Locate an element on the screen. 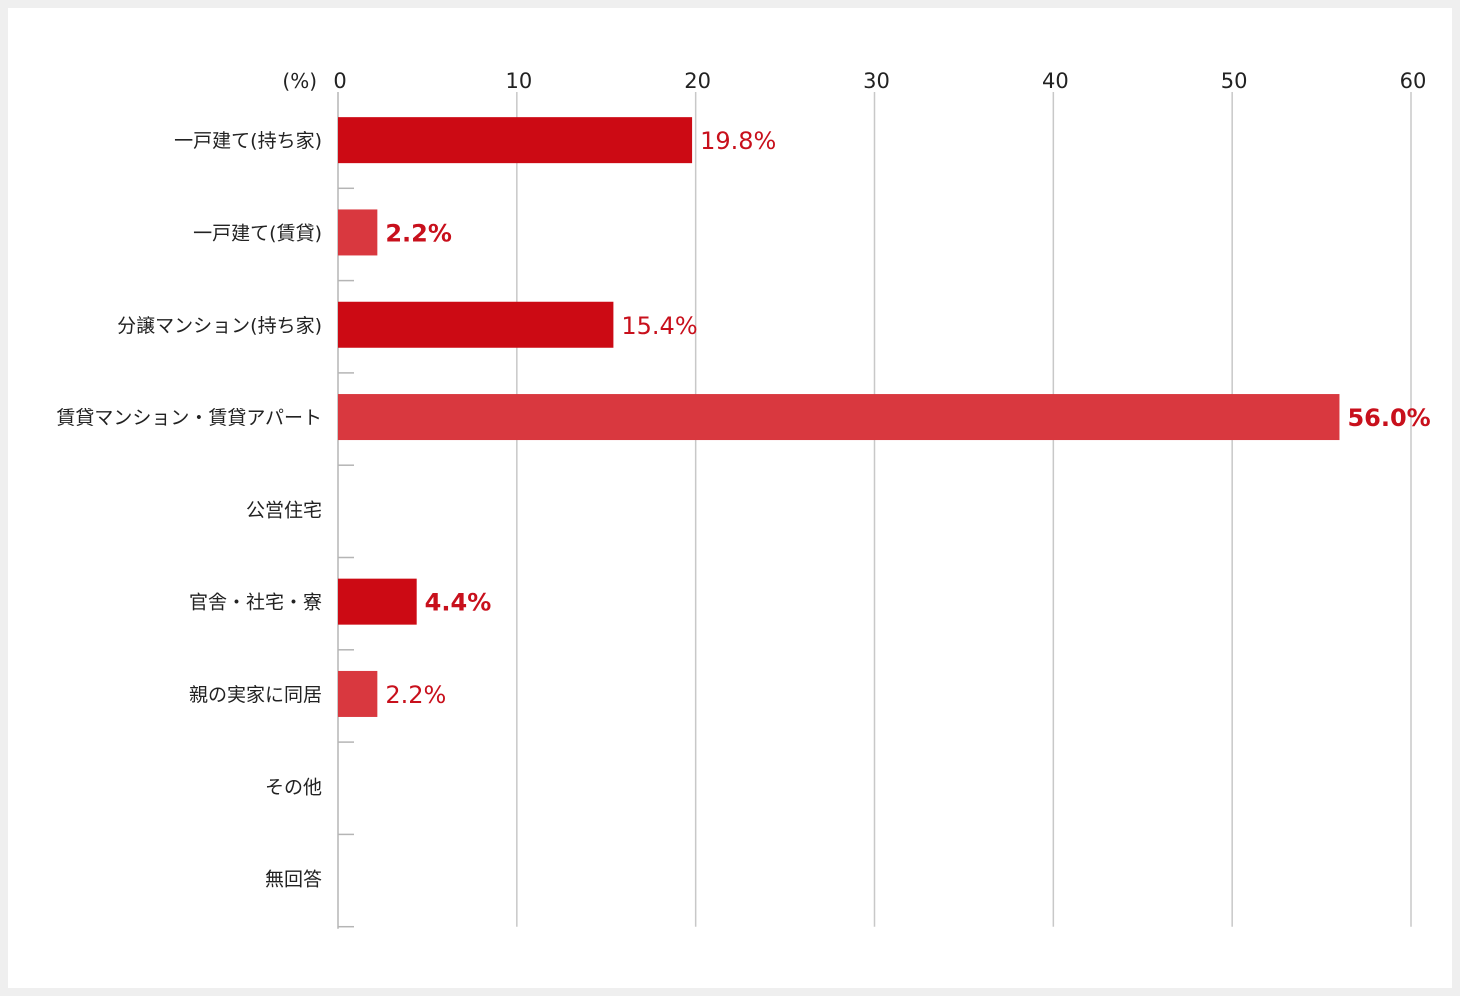 The width and height of the screenshot is (1460, 996). category-label: 官舎・社宅・寮 is located at coordinates (255, 603).